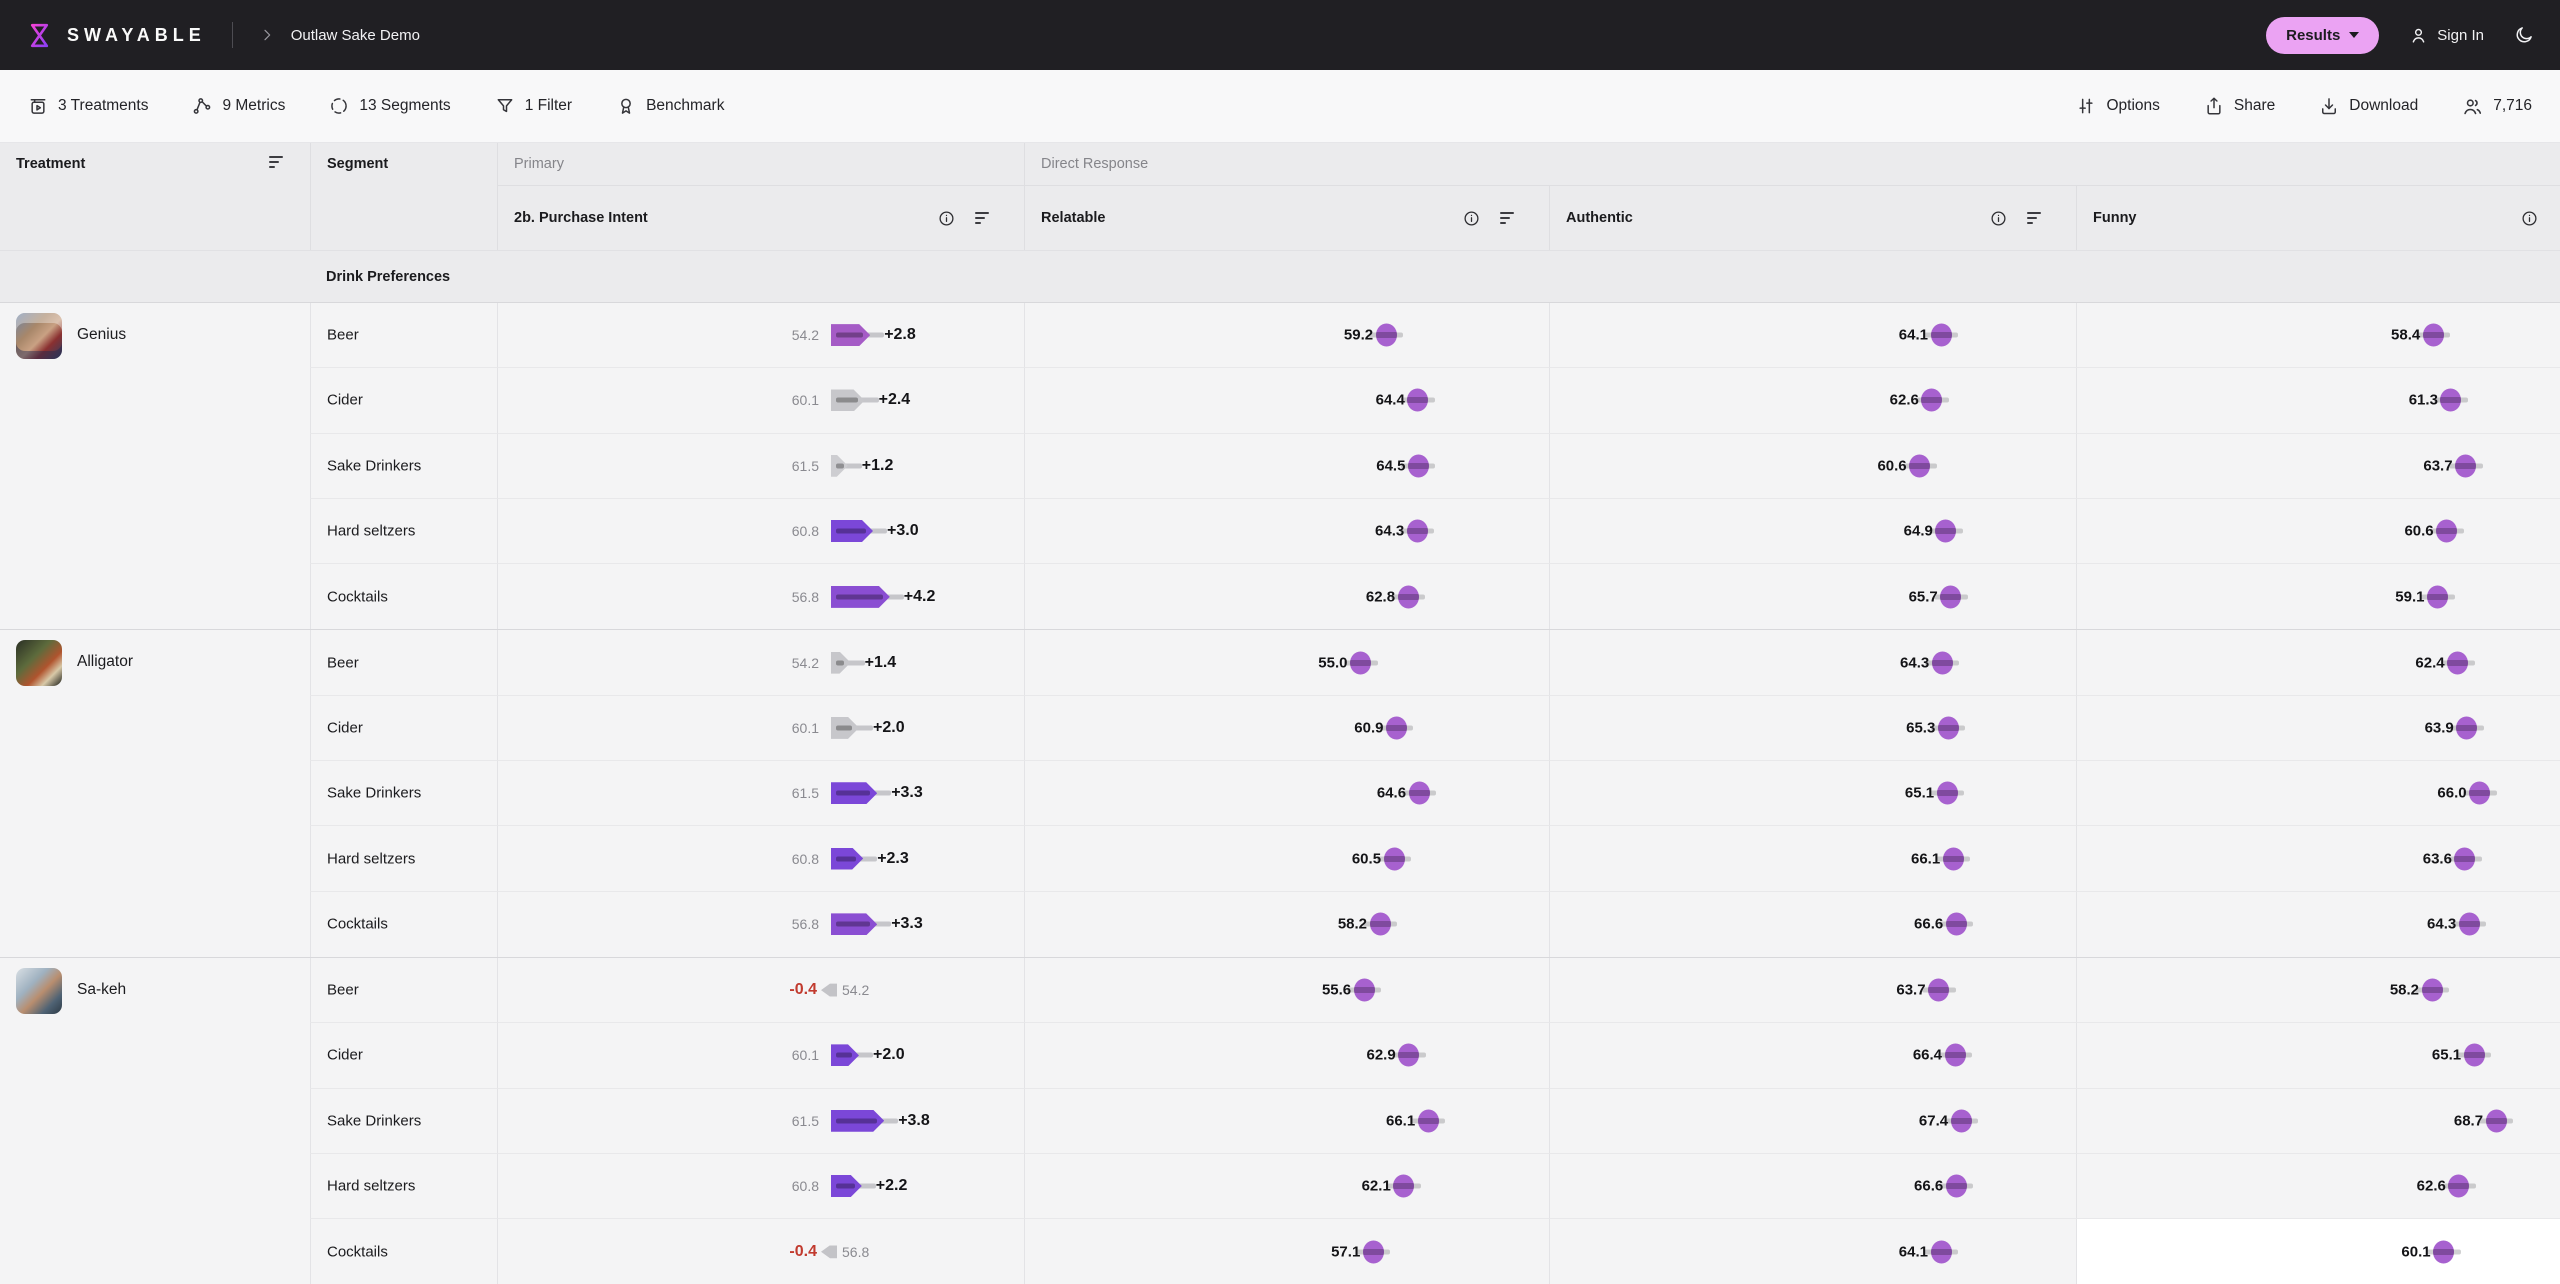 Image resolution: width=2560 pixels, height=1284 pixels. I want to click on treatment-cell: Genius, so click(155, 466).